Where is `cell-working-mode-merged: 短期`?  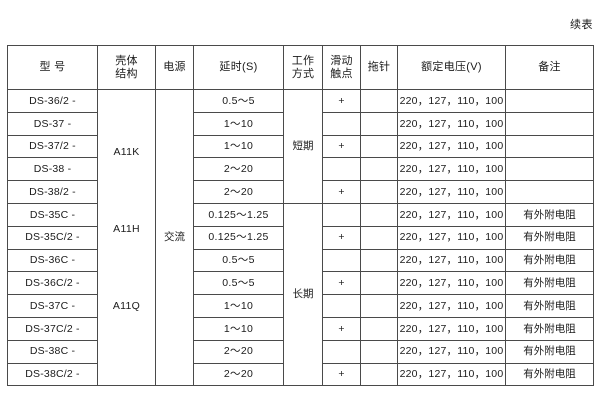 cell-working-mode-merged: 短期 is located at coordinates (303, 146).